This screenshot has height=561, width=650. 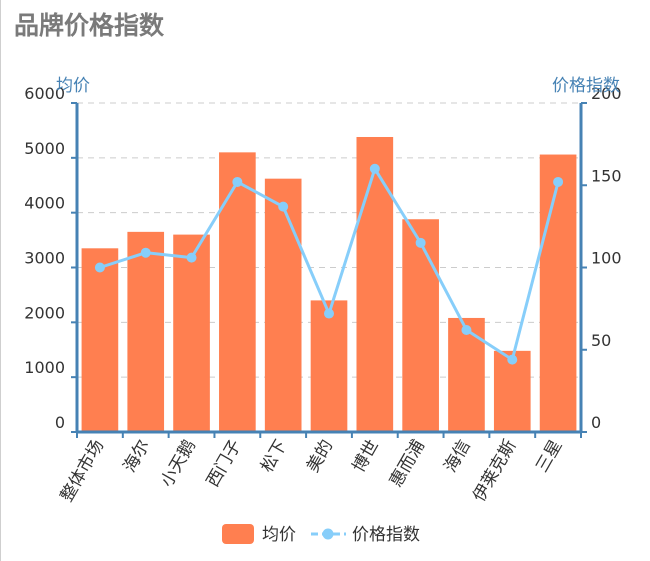 I want to click on y-left-tick-label: 5000, so click(x=44, y=148).